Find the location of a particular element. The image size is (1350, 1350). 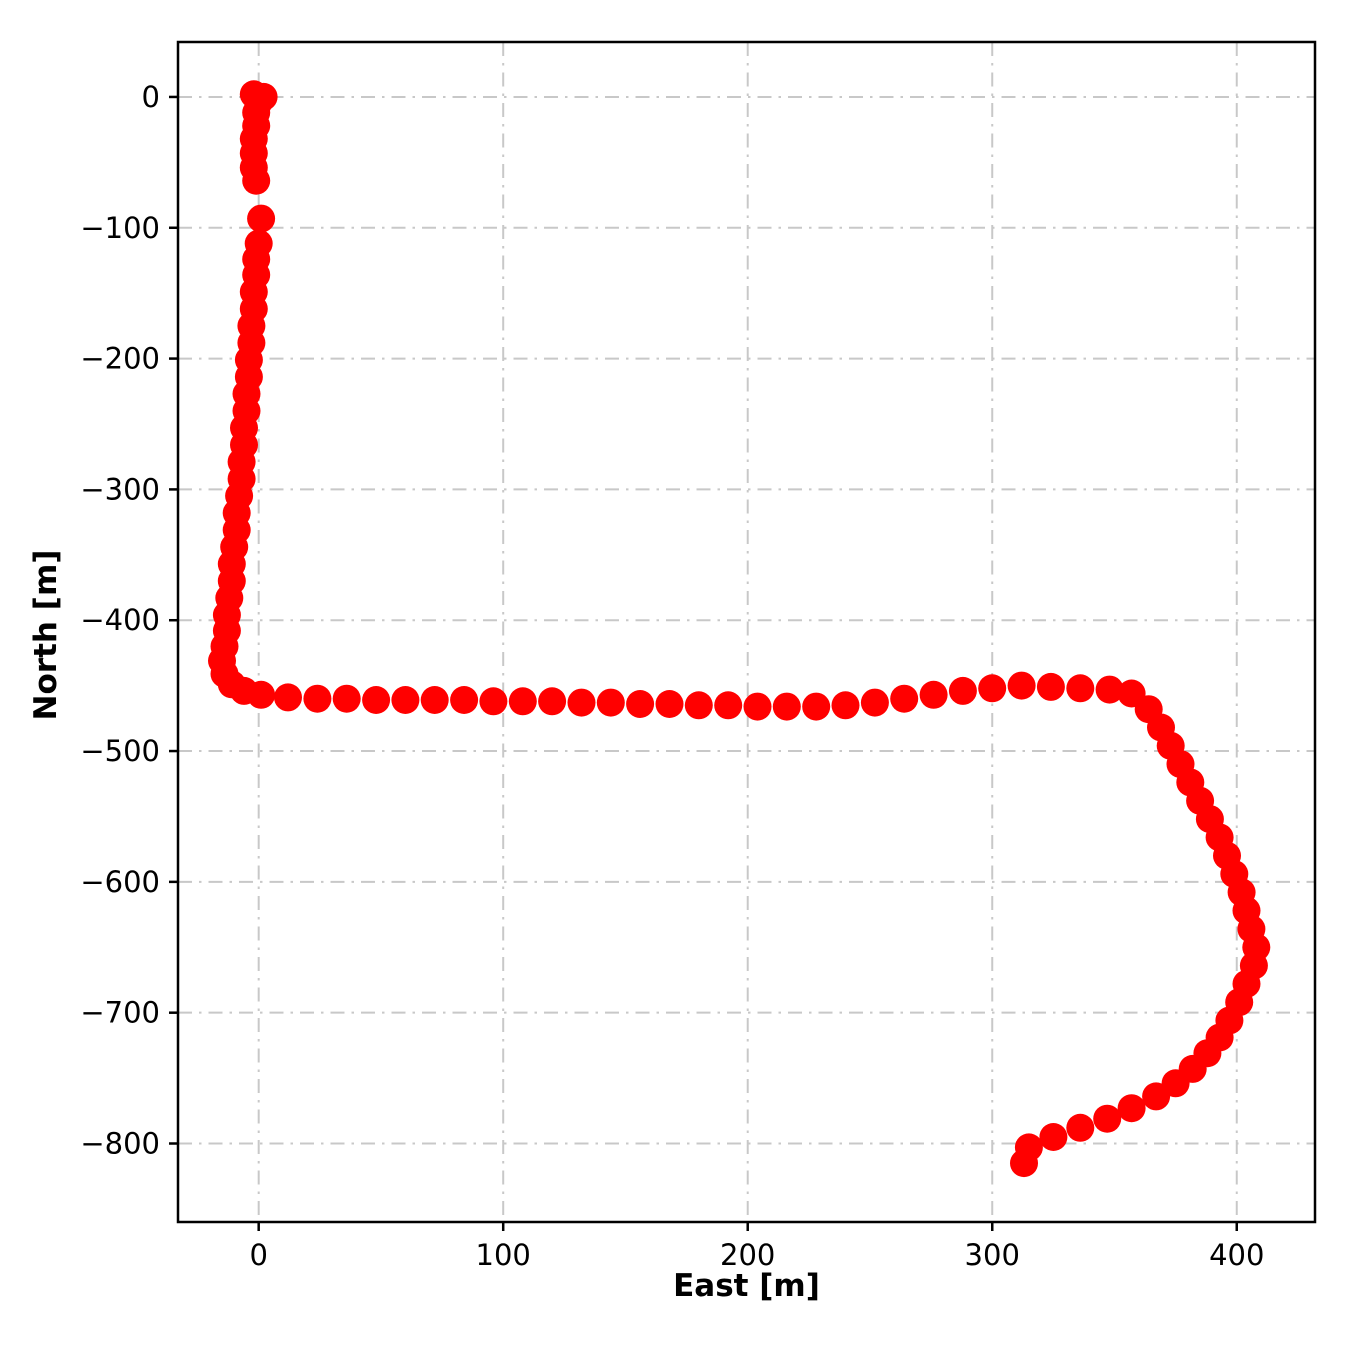

y-axis-label: North [m] is located at coordinates (46, 635).